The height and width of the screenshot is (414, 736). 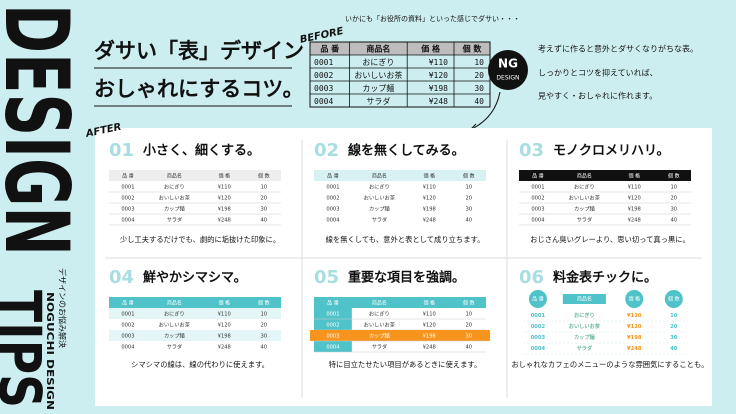 I want to click on tip-number: 02, so click(x=326, y=150).